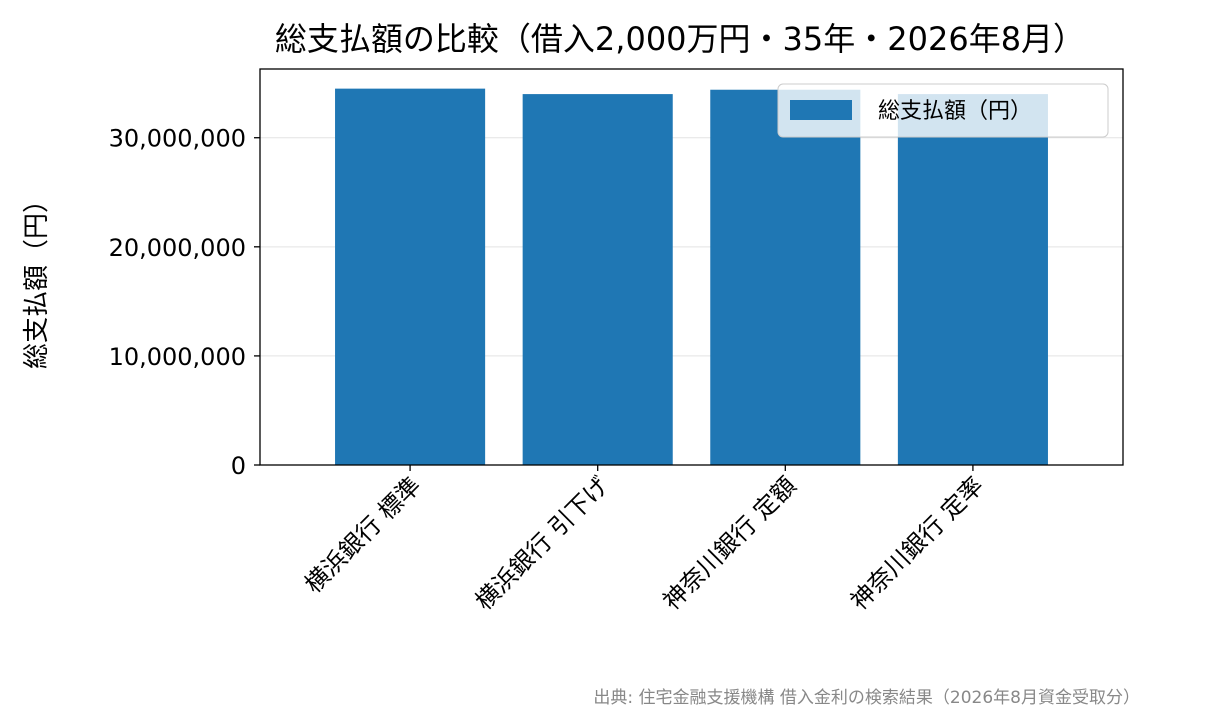  What do you see at coordinates (644, 540) in the screenshot?
I see `x-axis: 横浜銀行 標準 横浜銀行 引下げ 神奈川銀行 定額 神奈川銀行 定率` at bounding box center [644, 540].